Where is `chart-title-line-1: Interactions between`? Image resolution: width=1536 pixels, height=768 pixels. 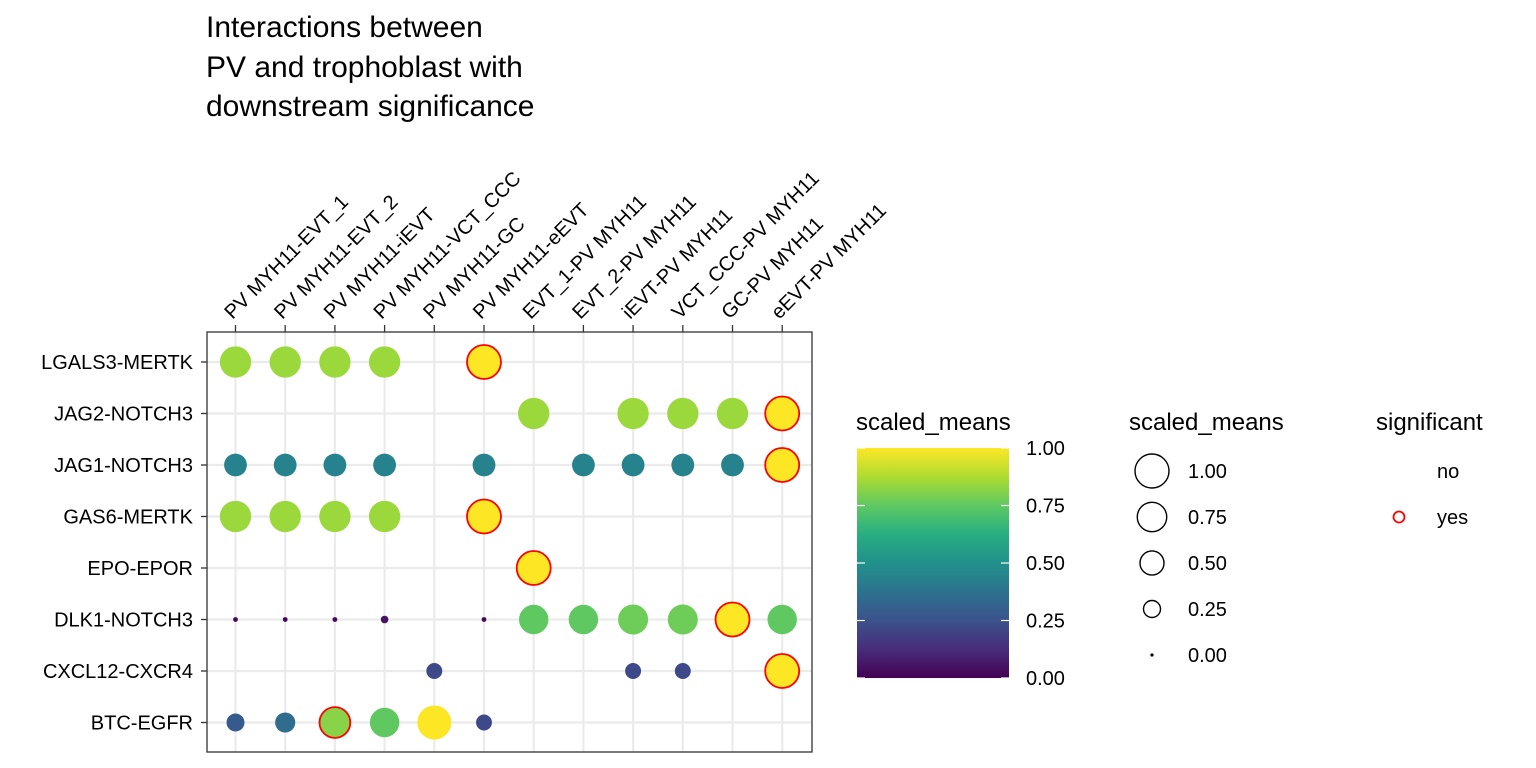 chart-title-line-1: Interactions between is located at coordinates (344, 27).